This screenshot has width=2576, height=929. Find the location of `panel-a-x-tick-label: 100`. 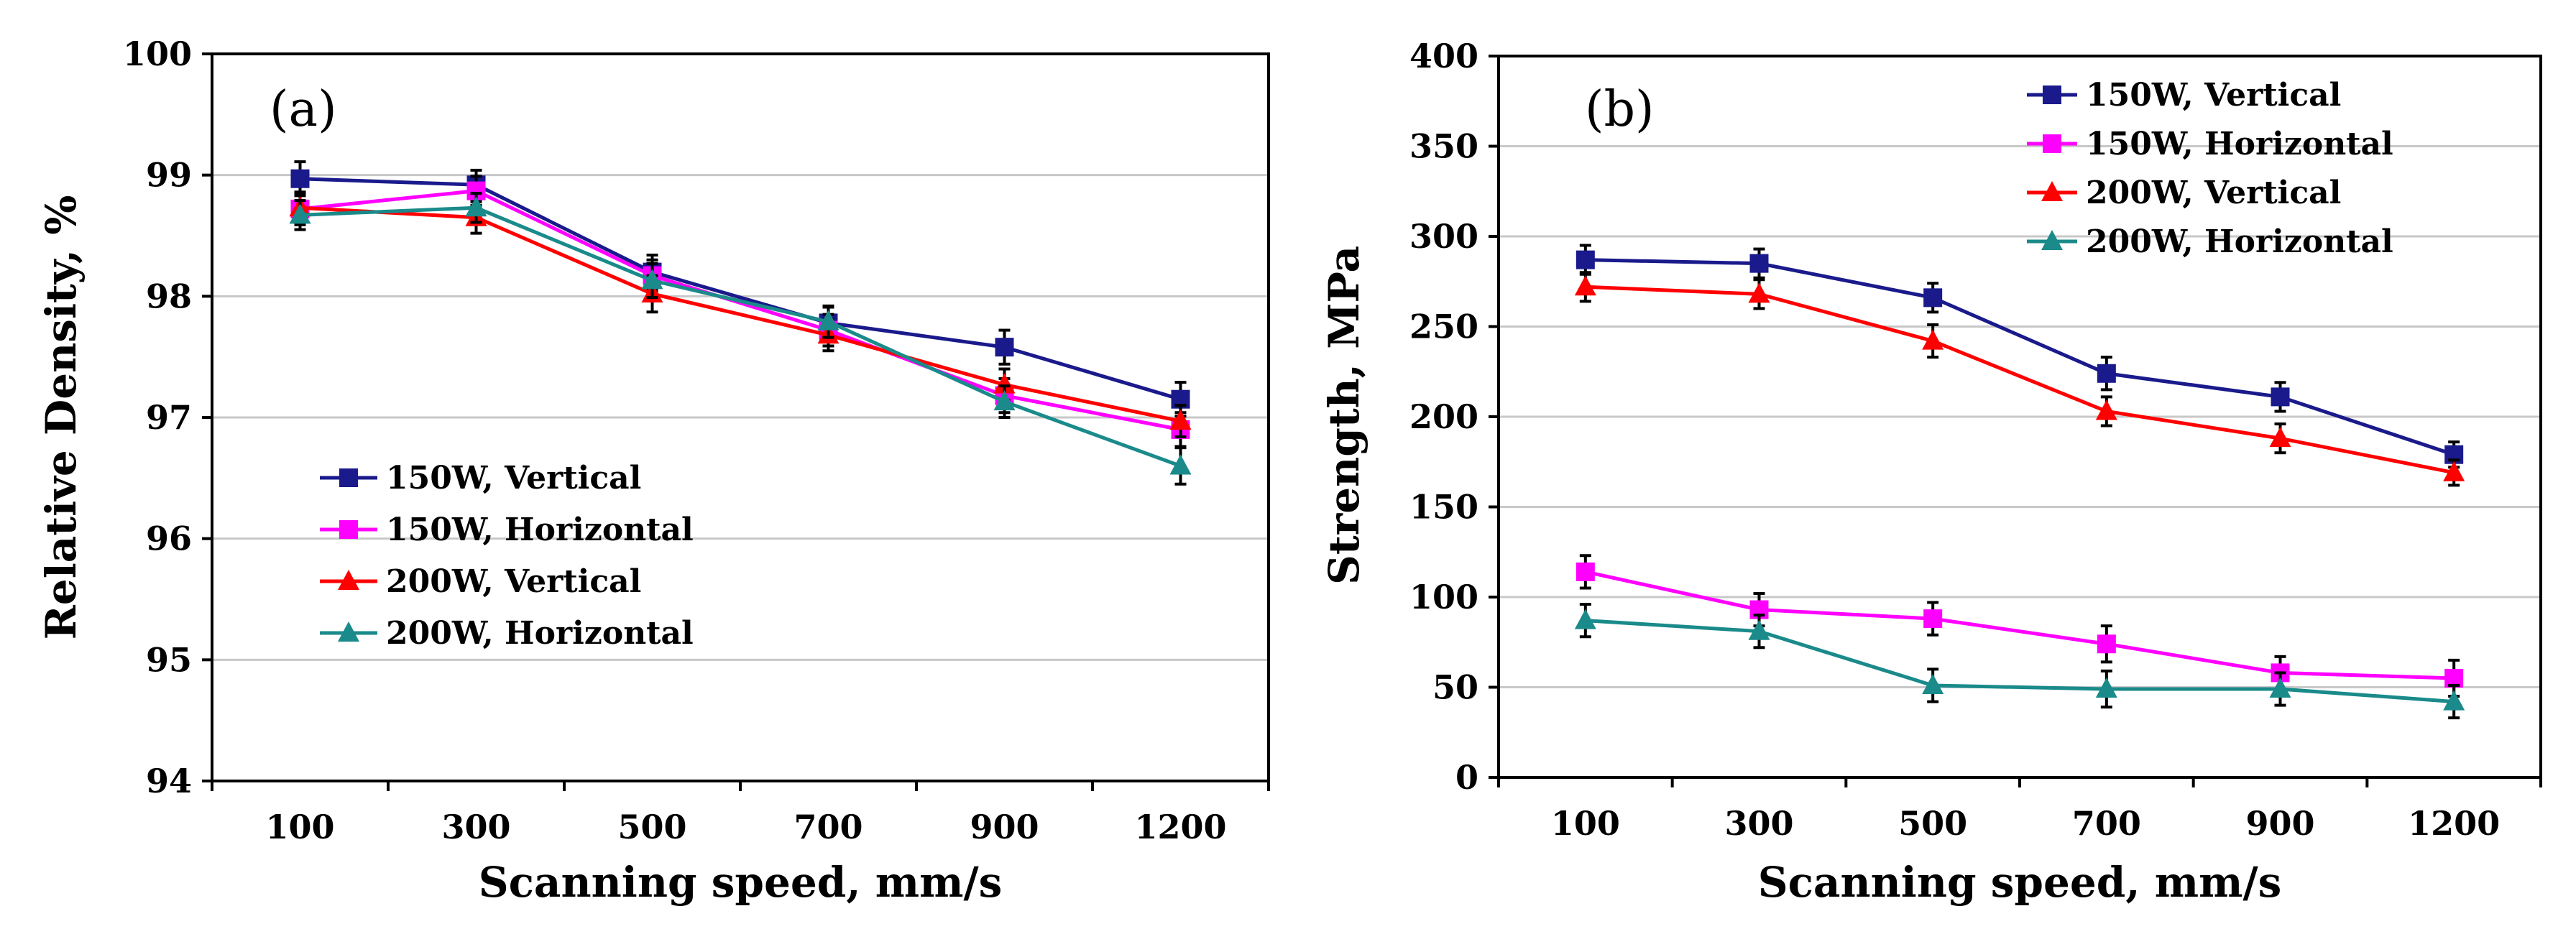

panel-a-x-tick-label: 100 is located at coordinates (299, 827).